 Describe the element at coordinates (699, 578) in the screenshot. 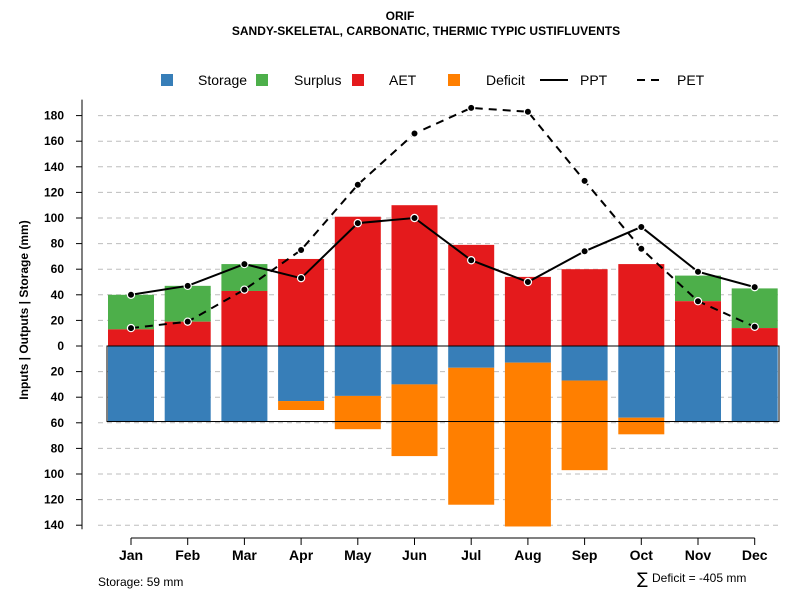

I see `deficit-footnote: Deficit = -405 mm` at that location.